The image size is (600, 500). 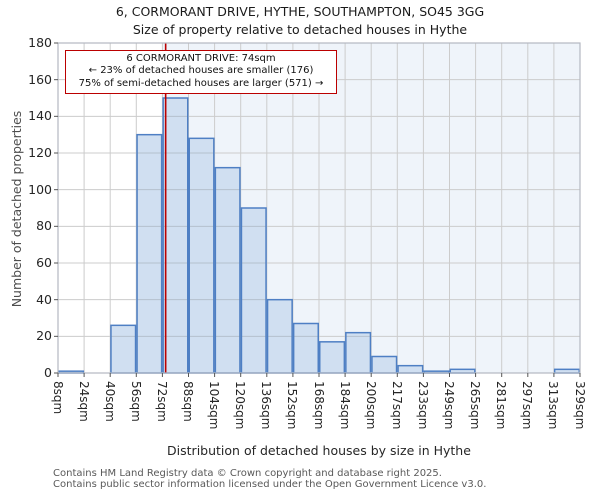 What do you see at coordinates (57, 398) in the screenshot?
I see `x-tick-label: 8sqm` at bounding box center [57, 398].